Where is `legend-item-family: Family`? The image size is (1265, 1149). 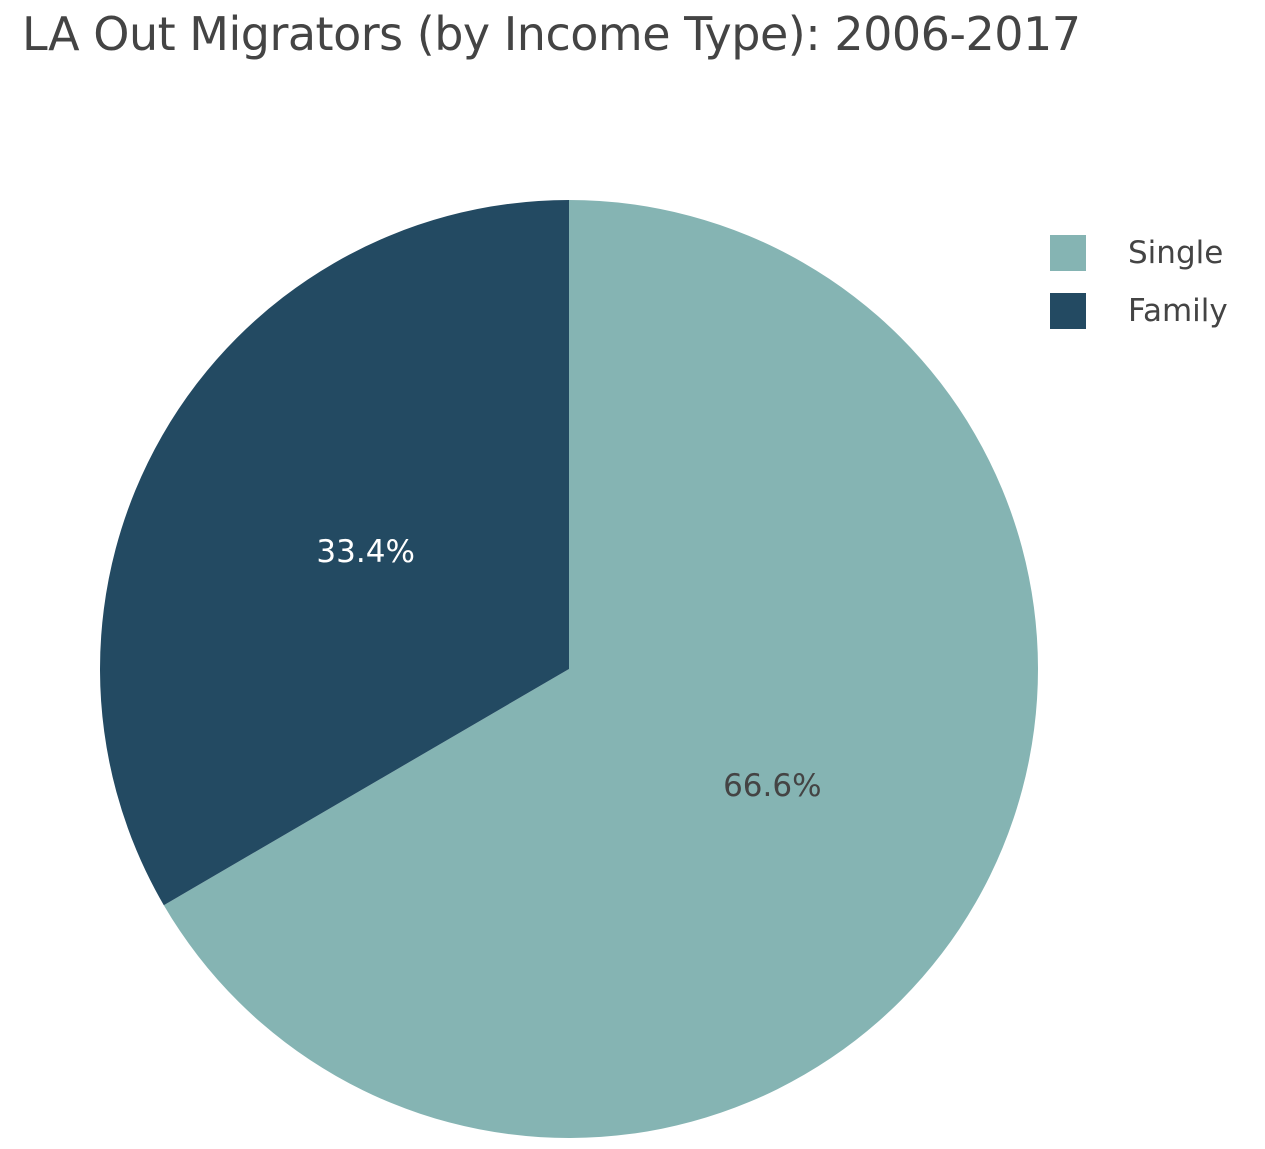 legend-item-family: Family is located at coordinates (1155, 311).